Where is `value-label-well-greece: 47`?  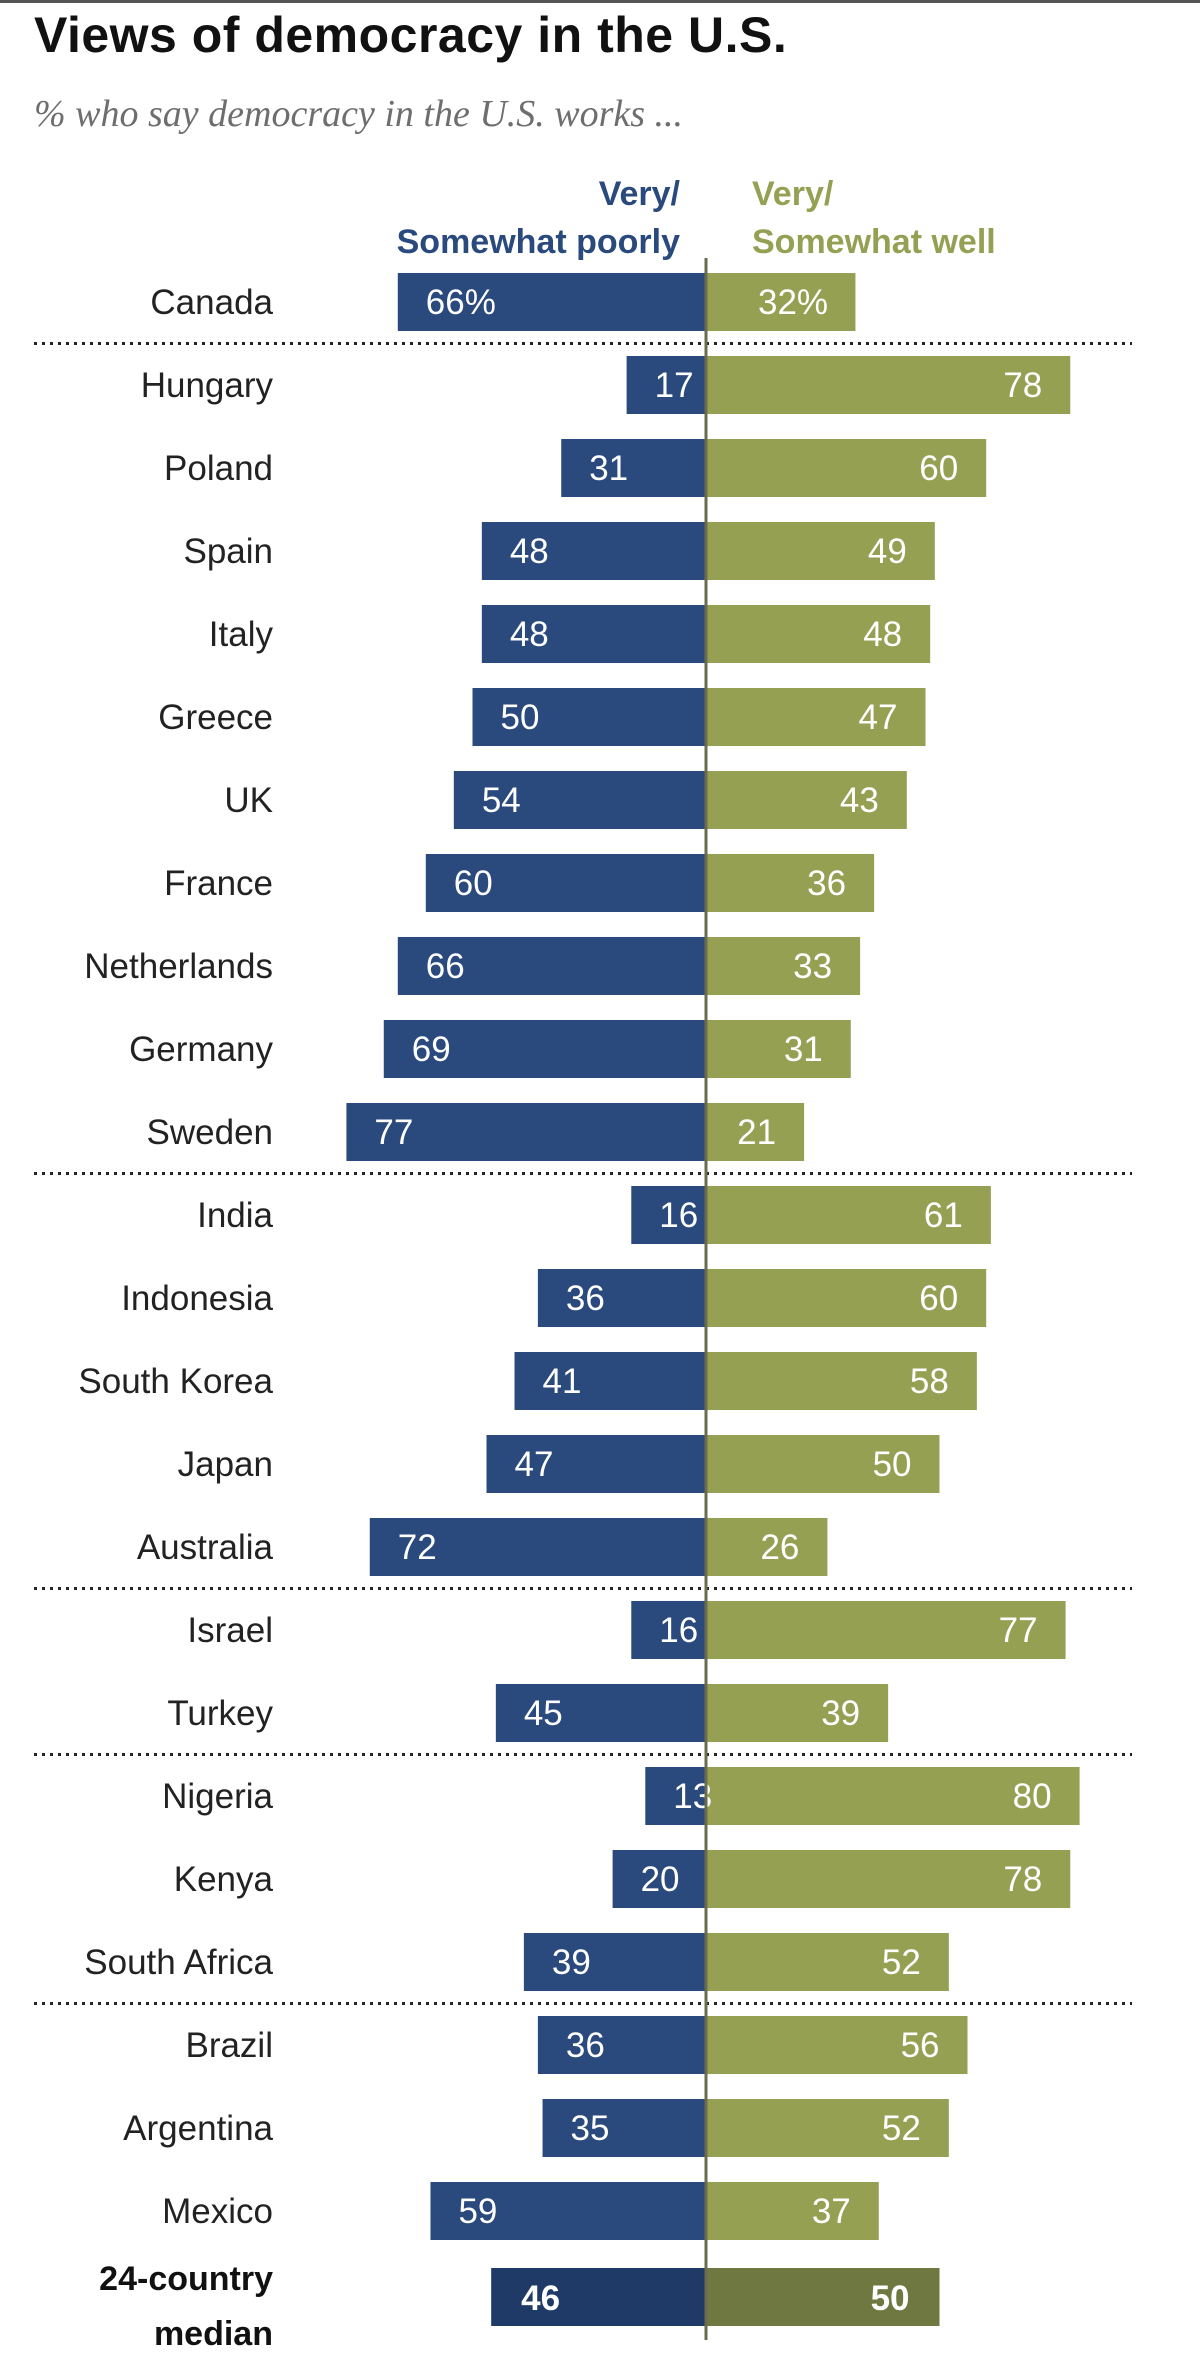
value-label-well-greece: 47 is located at coordinates (878, 717).